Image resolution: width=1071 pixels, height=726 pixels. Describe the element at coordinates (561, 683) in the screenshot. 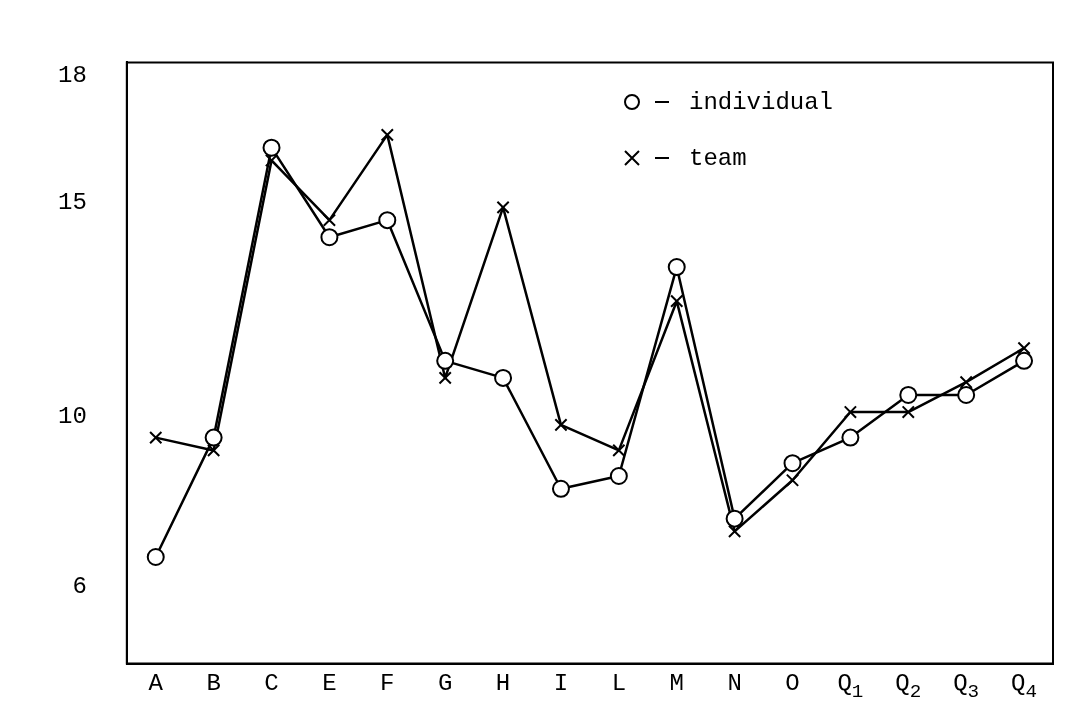

I see `x-tick-label: I` at that location.